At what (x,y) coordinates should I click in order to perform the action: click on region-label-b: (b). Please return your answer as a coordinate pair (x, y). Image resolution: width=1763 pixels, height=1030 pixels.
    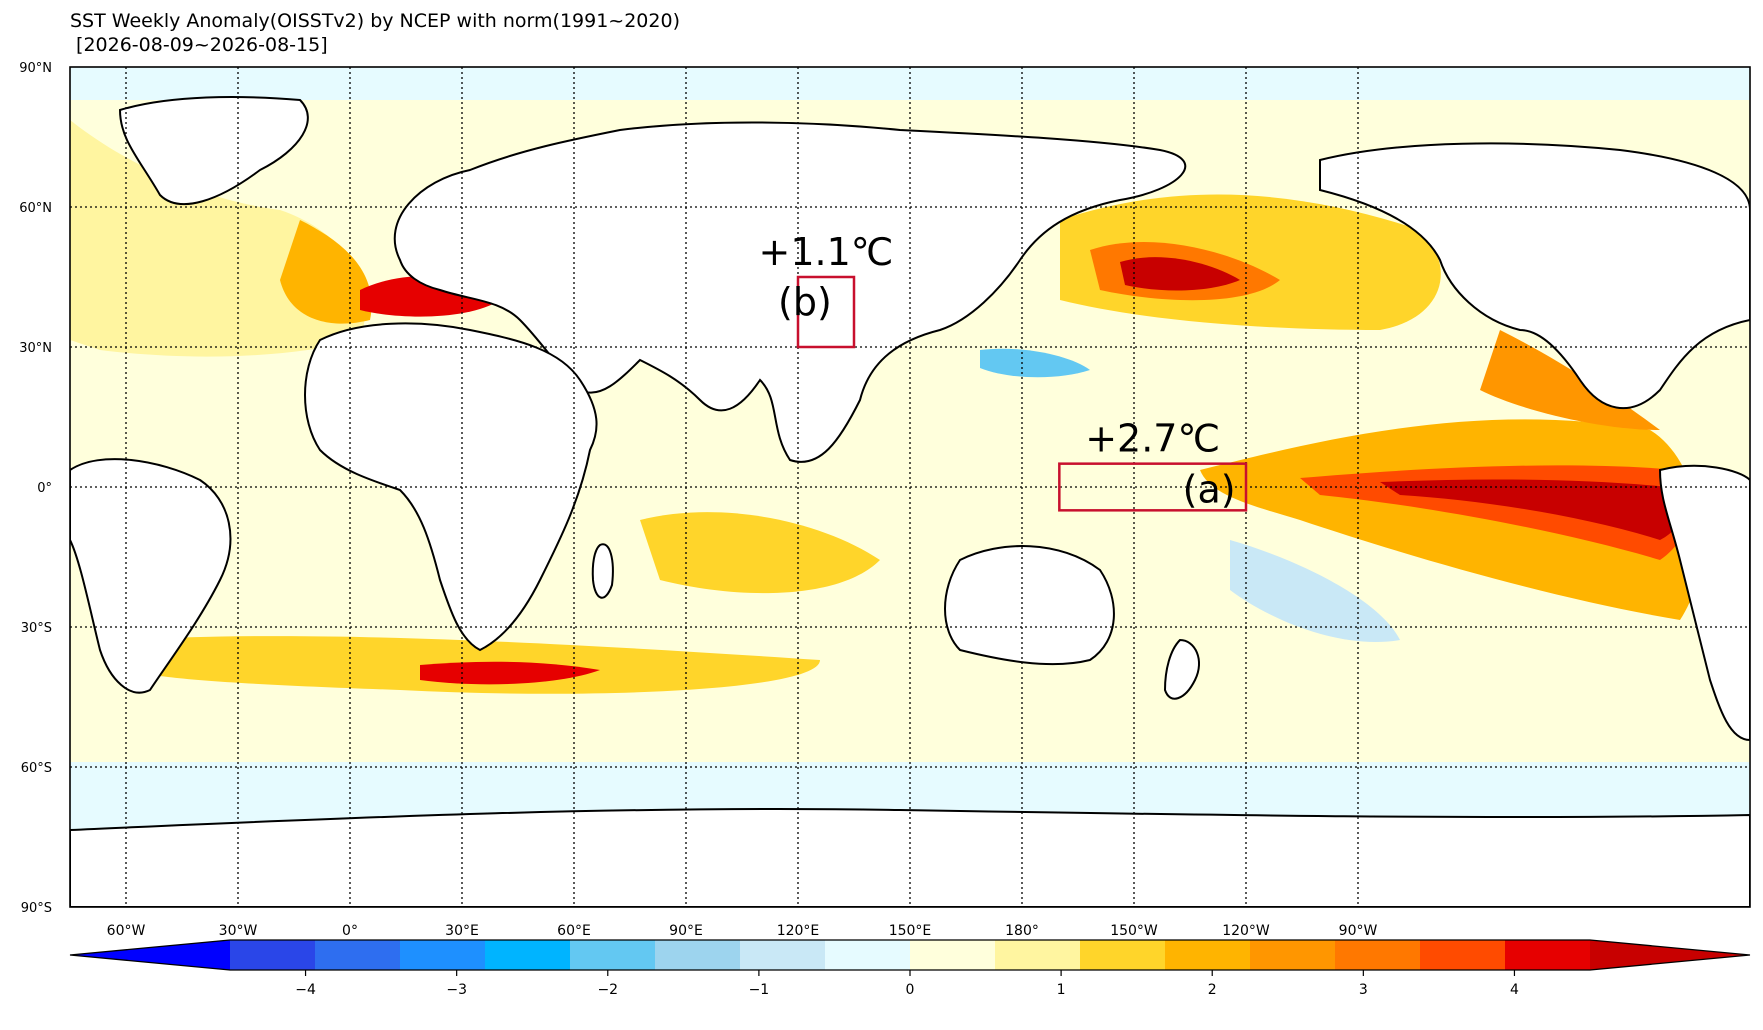
    Looking at the image, I should click on (805, 302).